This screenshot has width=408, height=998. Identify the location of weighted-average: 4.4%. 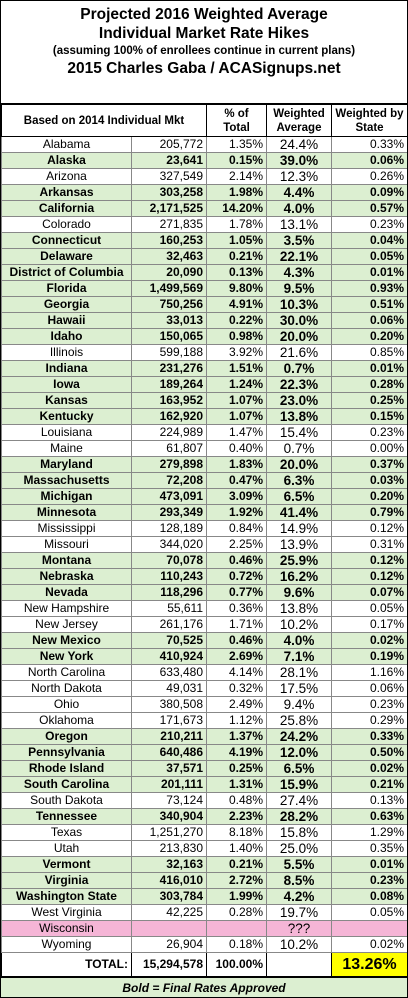
(299, 192).